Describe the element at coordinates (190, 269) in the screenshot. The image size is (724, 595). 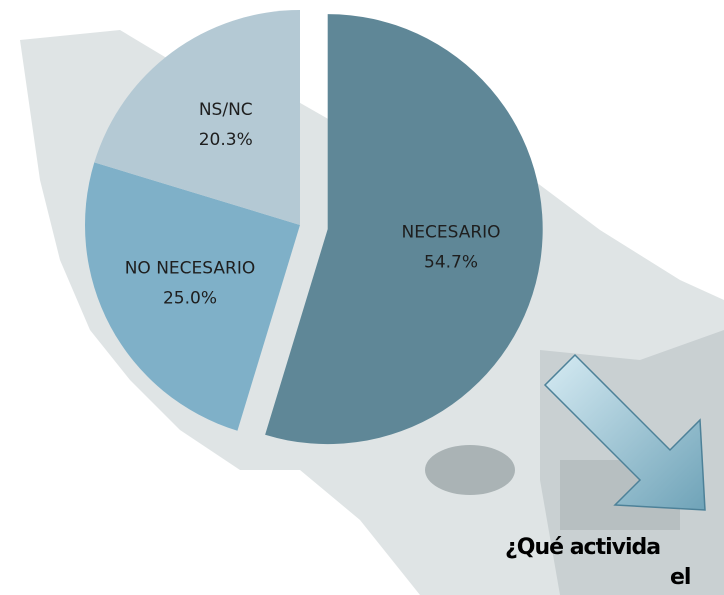
I see `slice-label: NO NECESARIO` at that location.